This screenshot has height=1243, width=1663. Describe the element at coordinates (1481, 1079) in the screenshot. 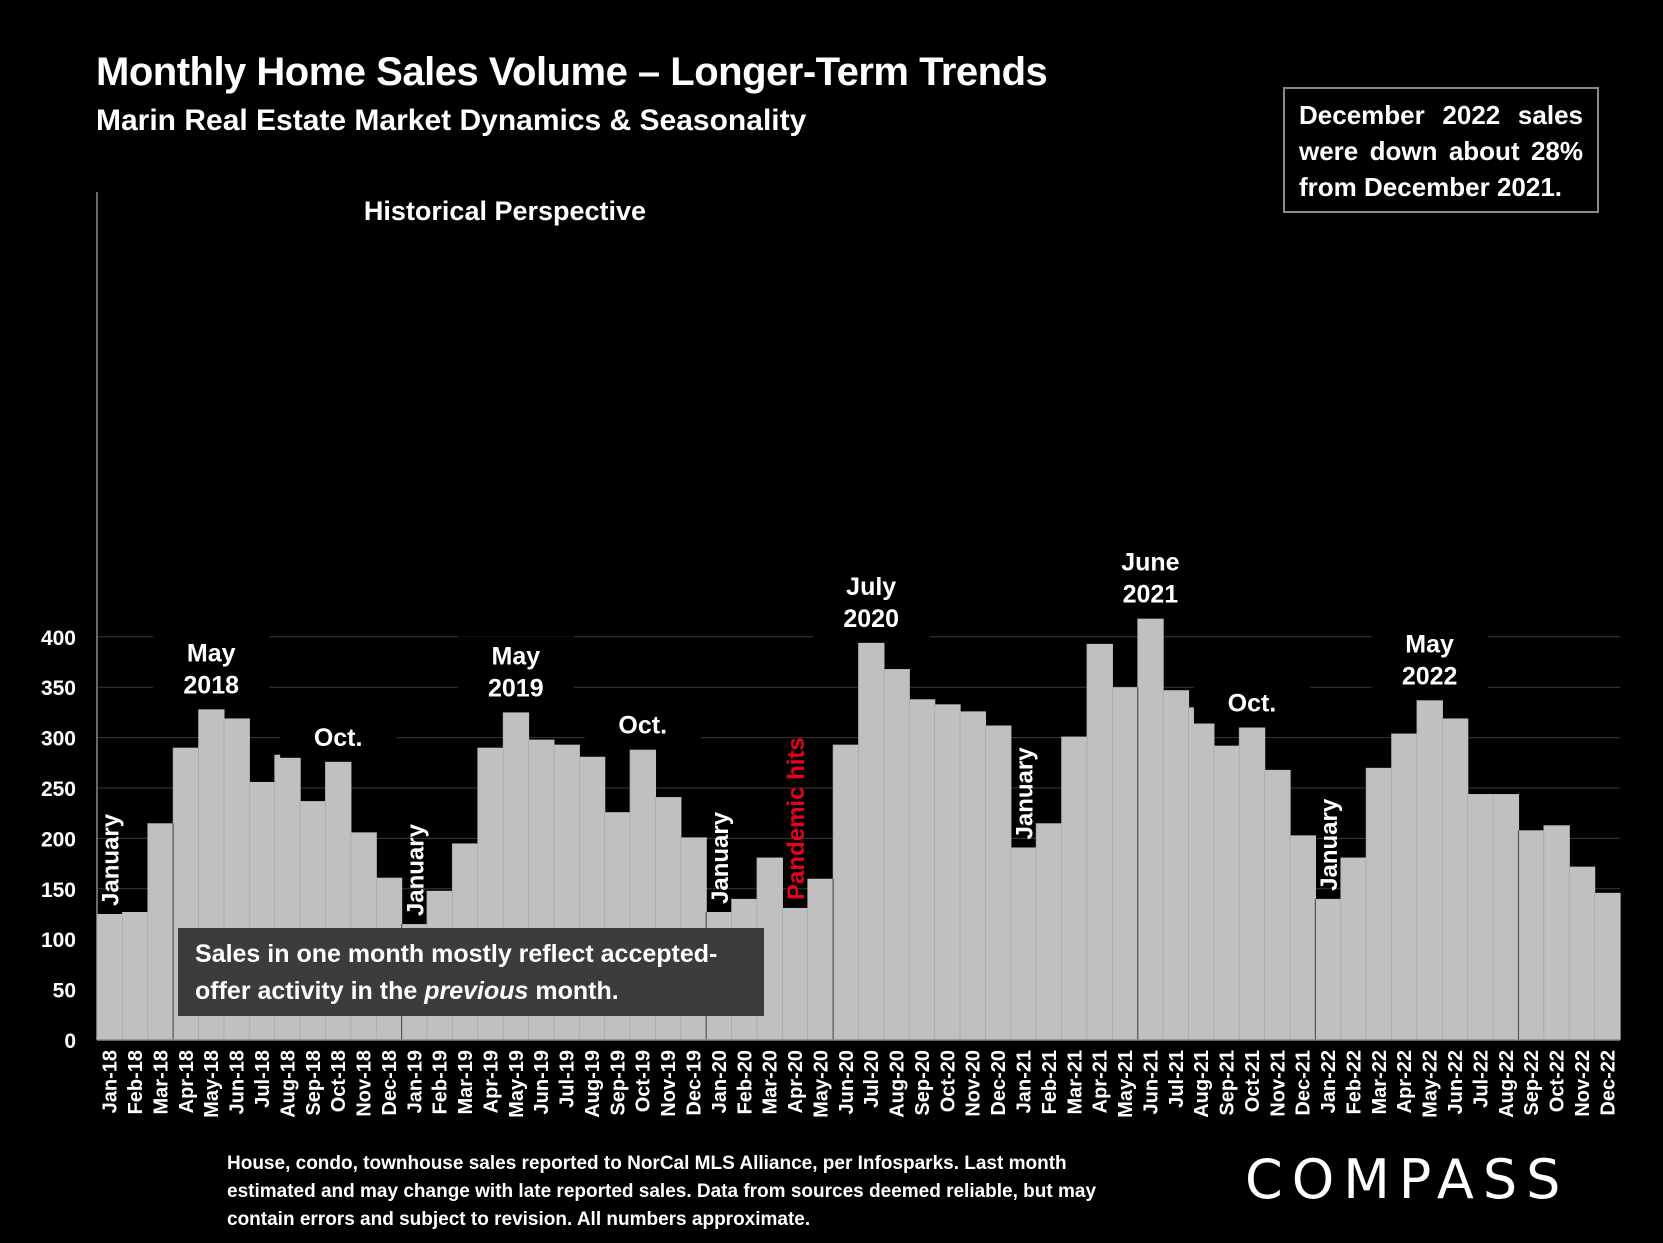

I see `x-tick-label: Jul-22` at that location.